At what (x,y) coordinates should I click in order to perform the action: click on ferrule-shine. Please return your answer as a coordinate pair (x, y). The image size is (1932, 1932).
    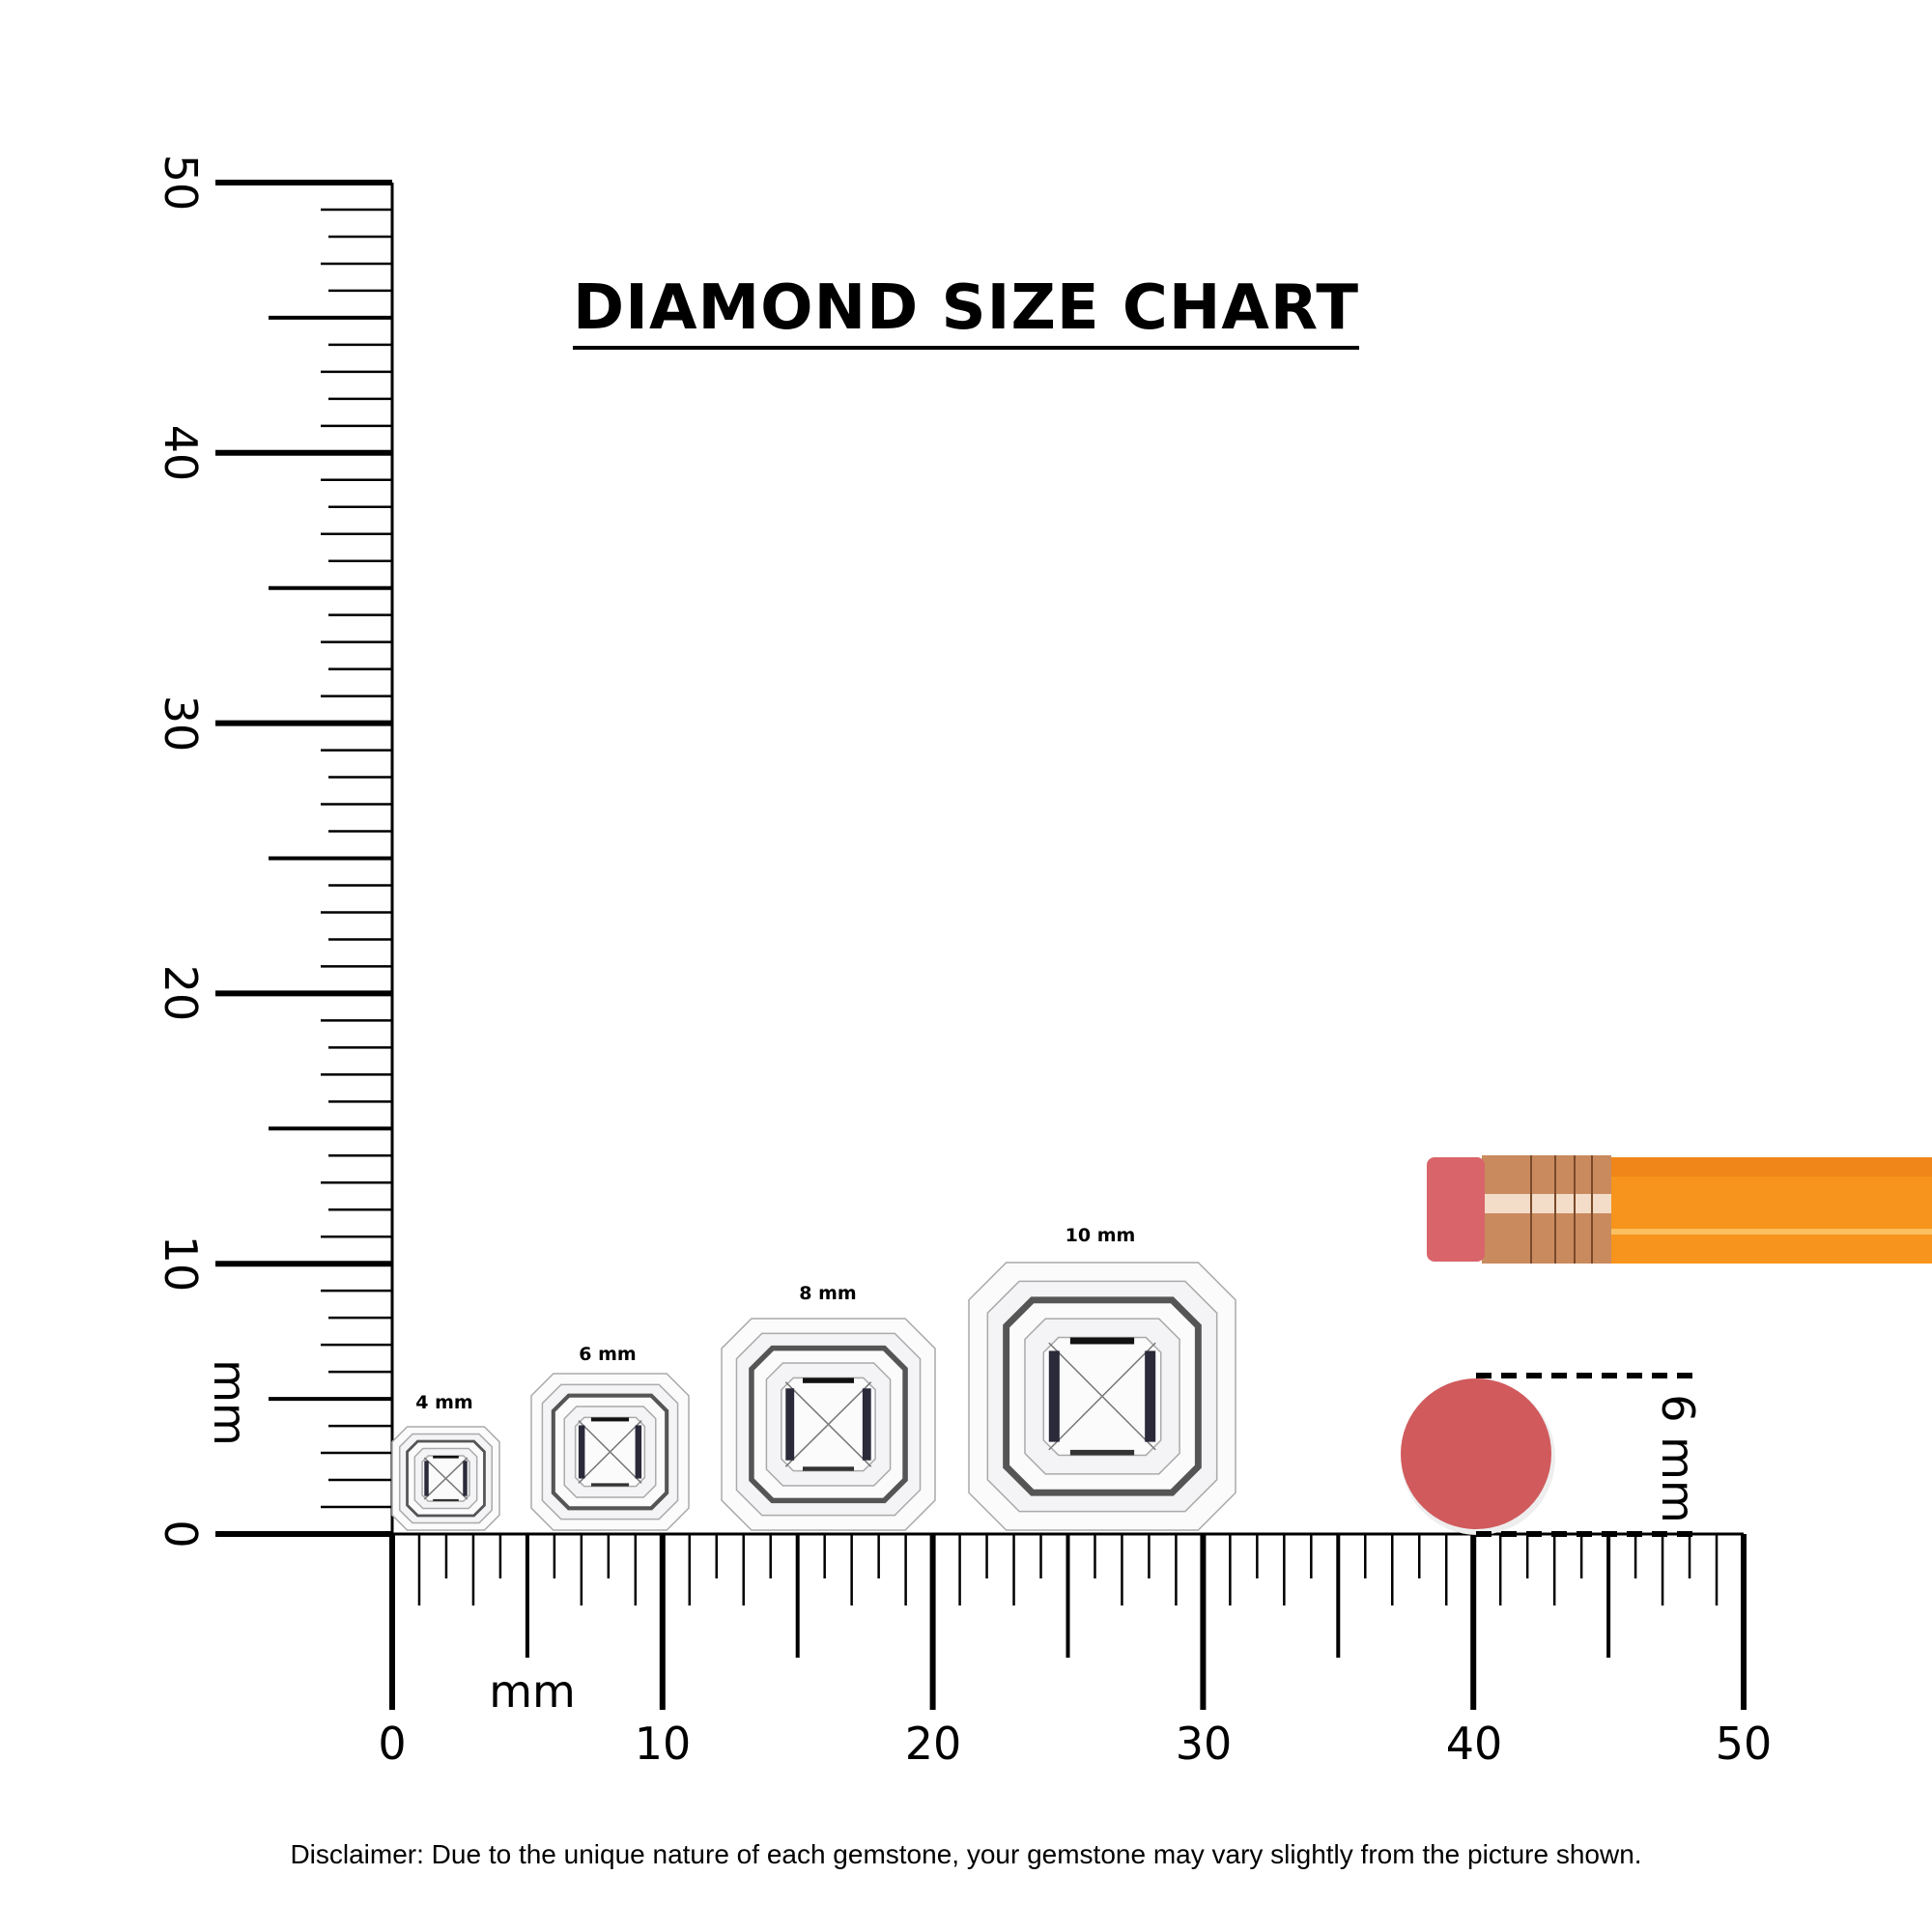
    Looking at the image, I should click on (1546, 1203).